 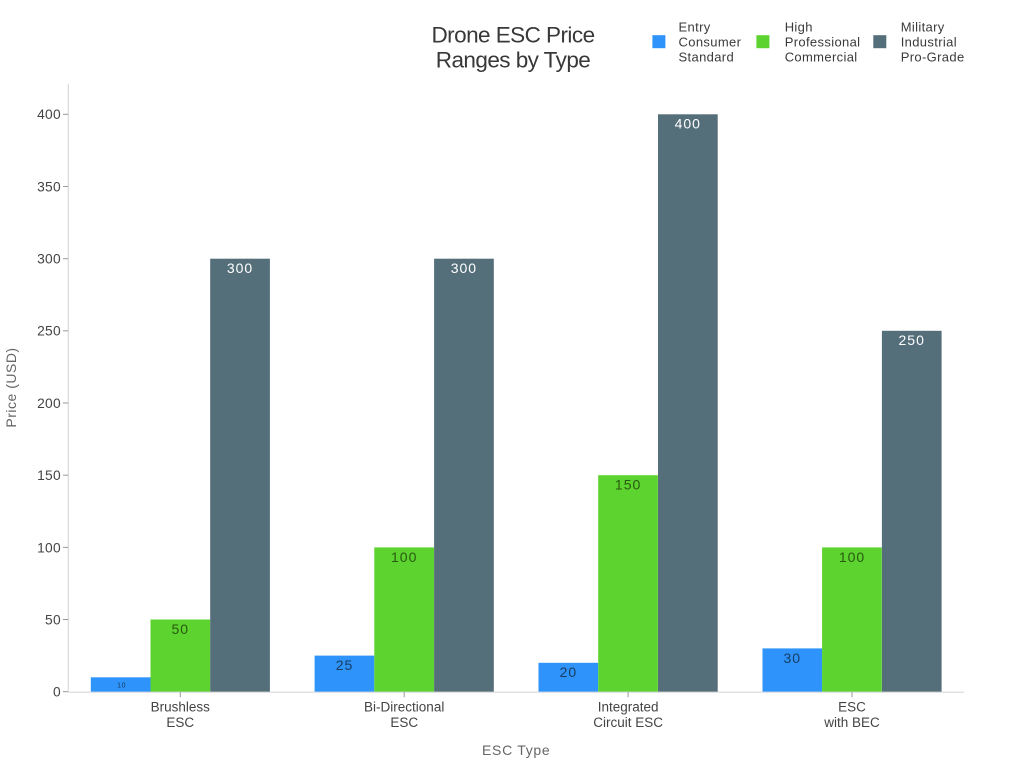 I want to click on svg-text: ESC Type, so click(x=516, y=750).